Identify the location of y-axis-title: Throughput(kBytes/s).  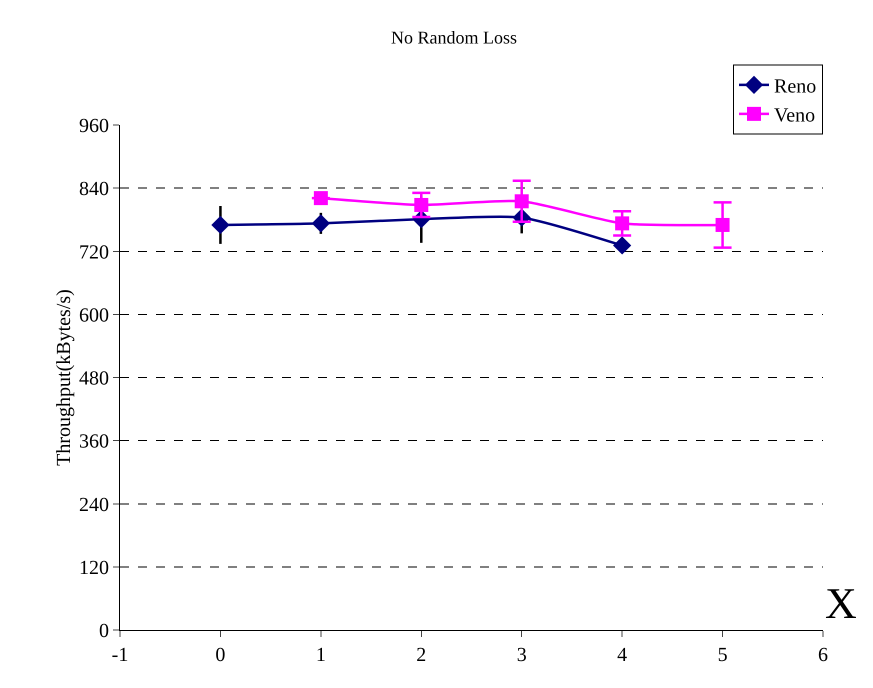
(64, 377).